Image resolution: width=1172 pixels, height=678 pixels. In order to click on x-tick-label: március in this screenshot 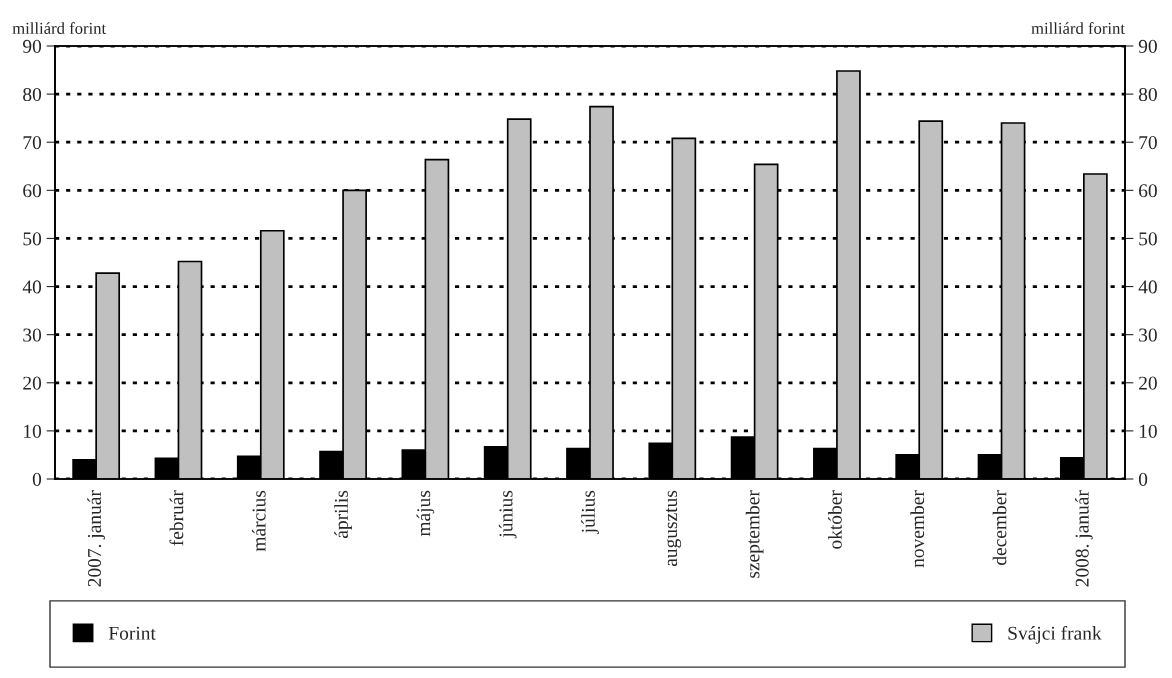, I will do `click(258, 521)`.